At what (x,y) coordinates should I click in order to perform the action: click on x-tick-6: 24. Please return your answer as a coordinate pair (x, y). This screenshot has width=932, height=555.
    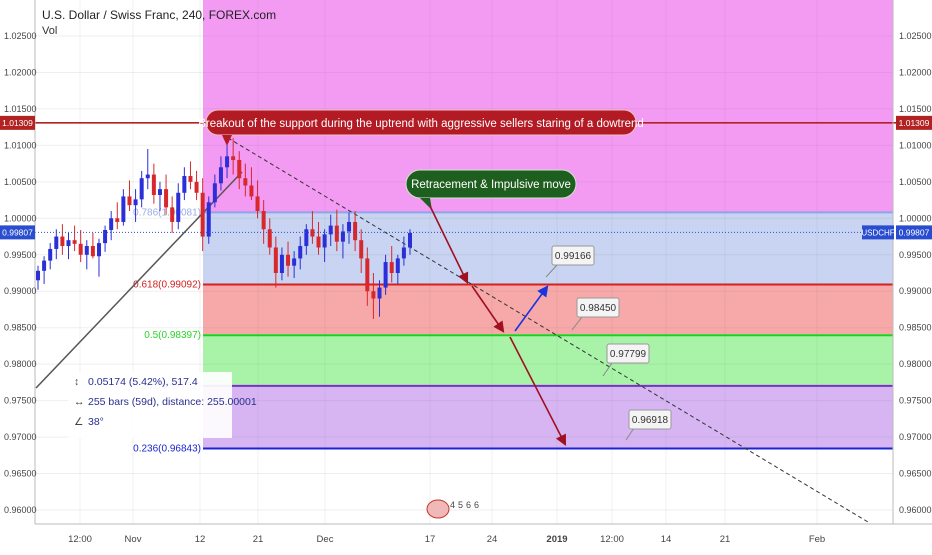
    Looking at the image, I should click on (492, 539).